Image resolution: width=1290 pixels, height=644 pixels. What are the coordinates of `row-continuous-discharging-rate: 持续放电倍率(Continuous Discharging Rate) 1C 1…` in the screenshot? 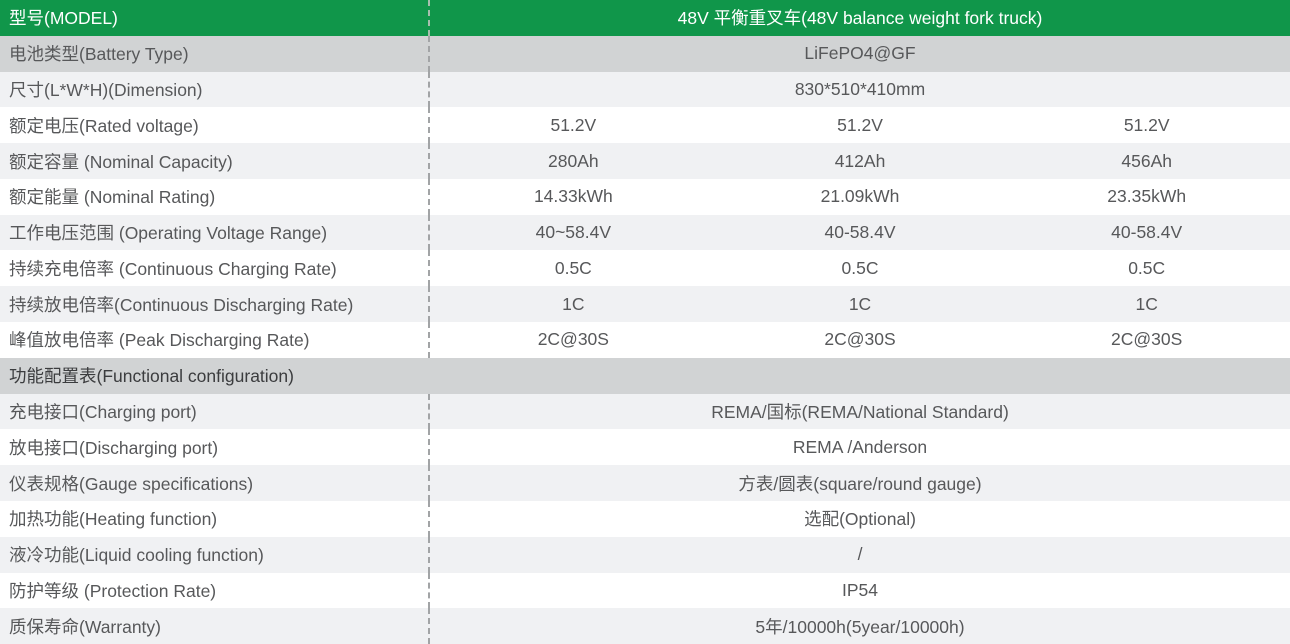 It's located at (645, 304).